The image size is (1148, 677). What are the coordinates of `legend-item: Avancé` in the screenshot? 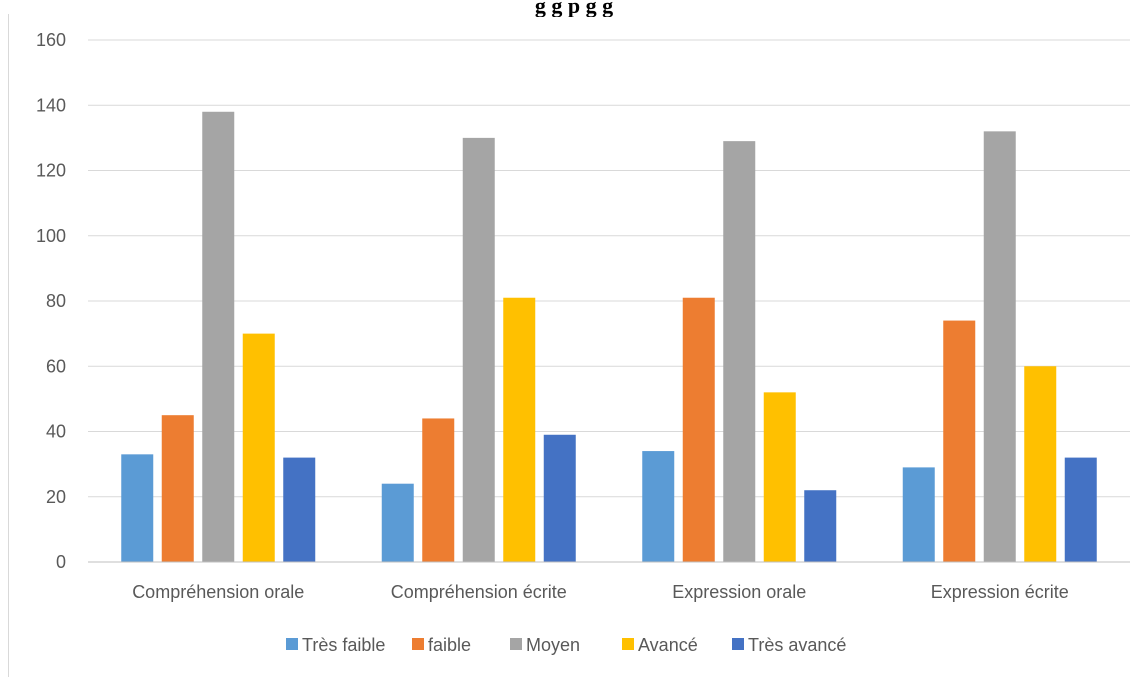 It's located at (660, 645).